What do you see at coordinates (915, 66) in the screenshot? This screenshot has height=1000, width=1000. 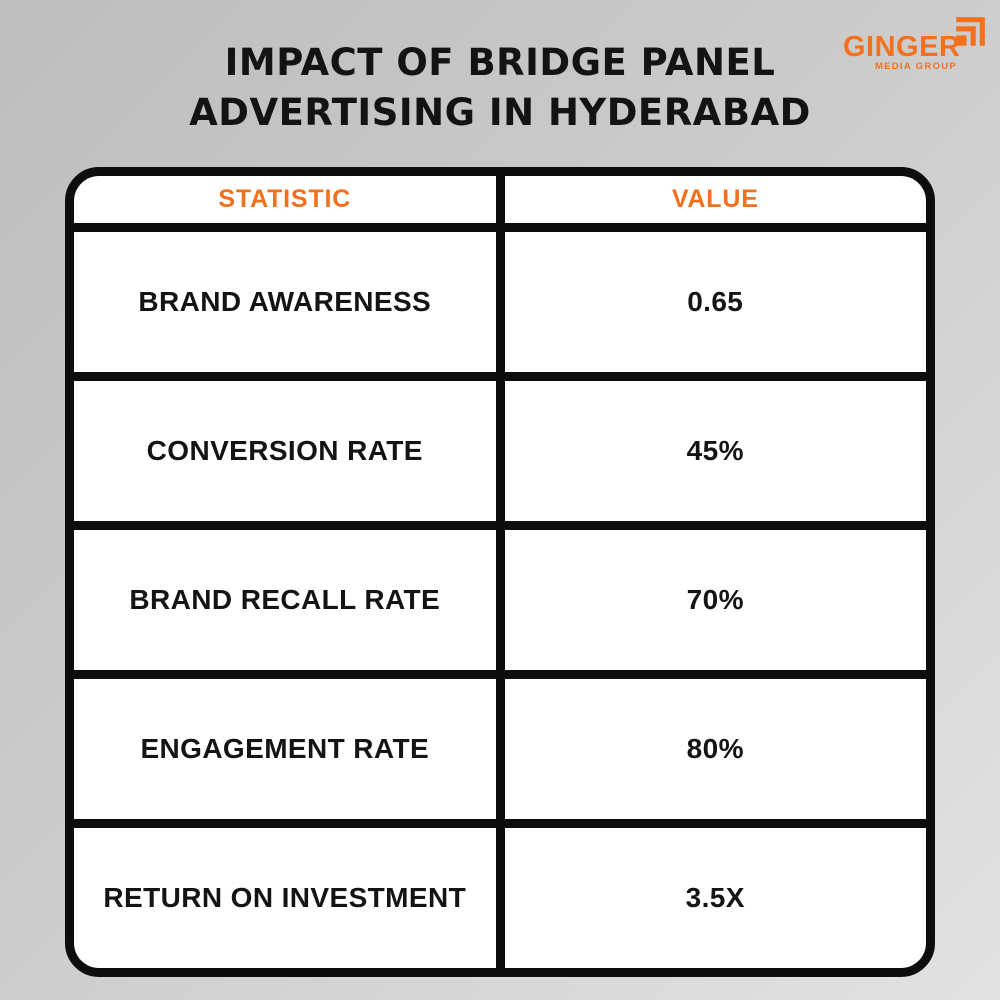 I see `logo-subtitle: MEDIA GROUP` at bounding box center [915, 66].